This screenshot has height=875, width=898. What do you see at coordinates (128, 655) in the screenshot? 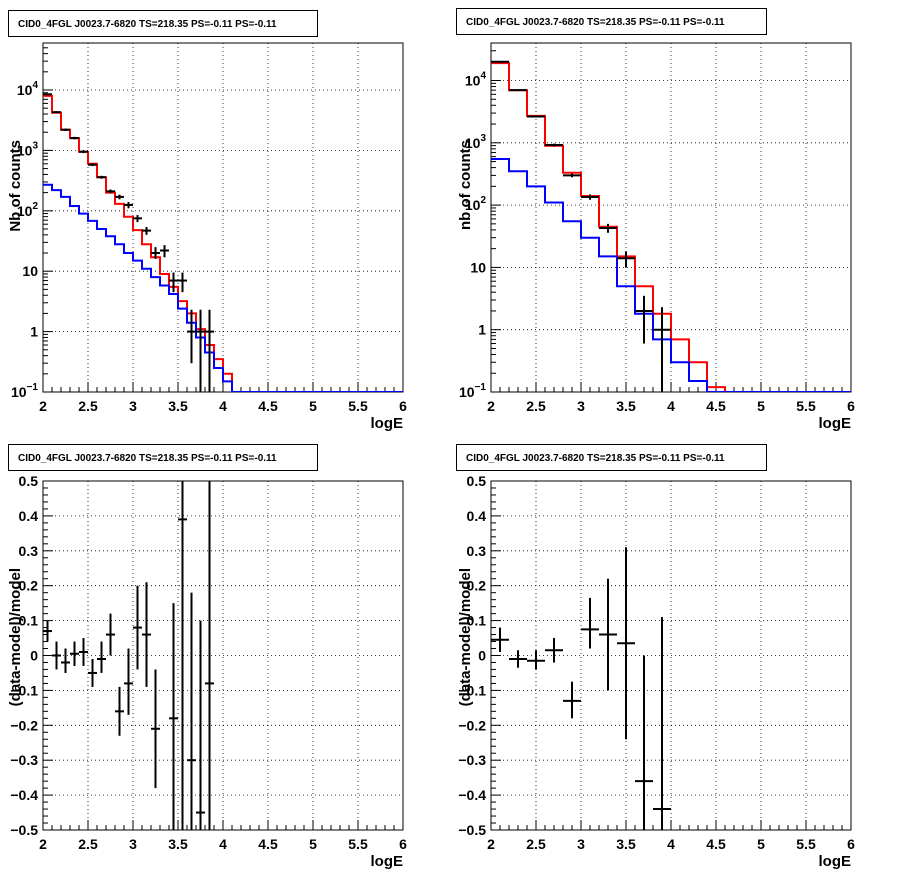
I see `data-layer` at bounding box center [128, 655].